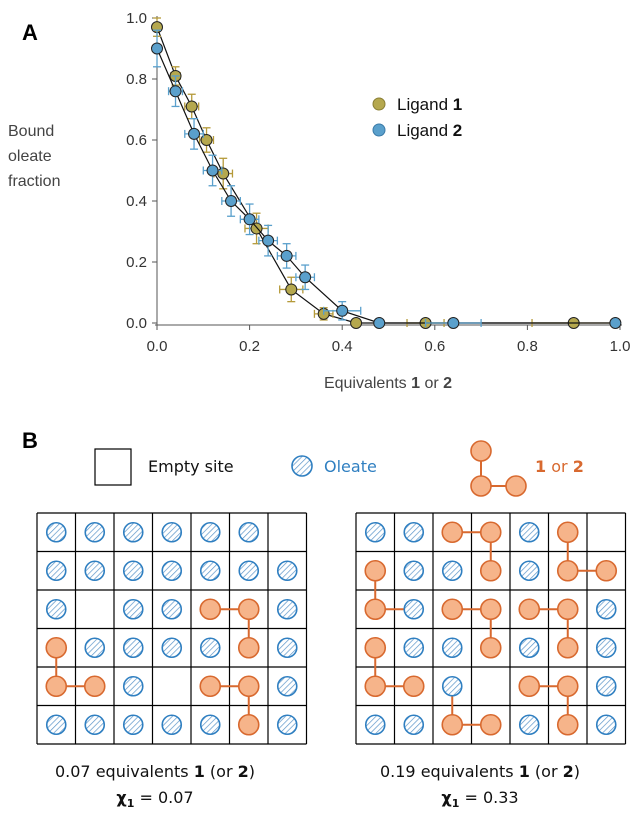 The height and width of the screenshot is (822, 632). Describe the element at coordinates (136, 79) in the screenshot. I see `y-tick-label: 0.8` at that location.